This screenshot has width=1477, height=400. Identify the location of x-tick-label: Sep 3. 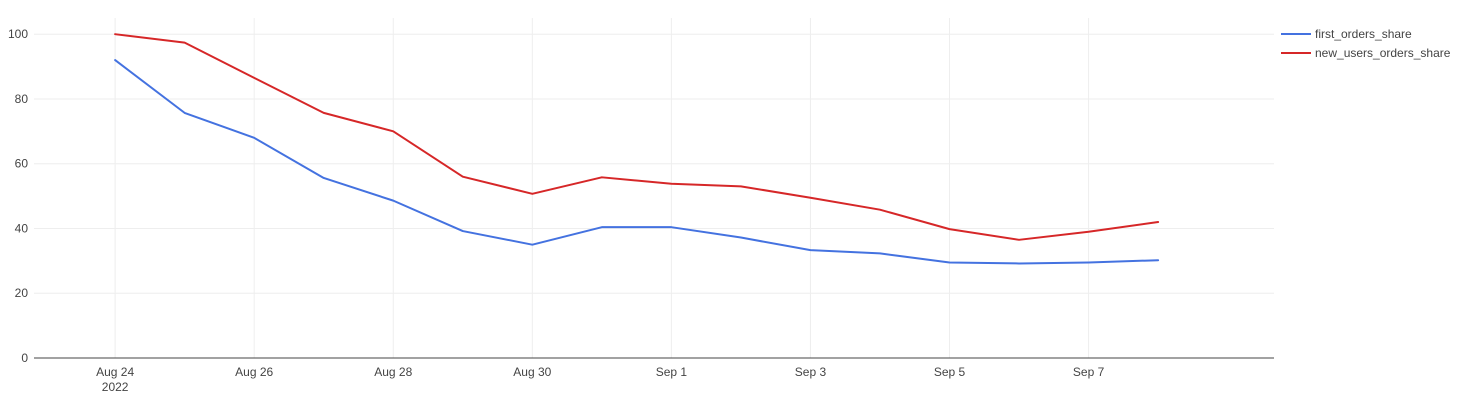
(811, 372).